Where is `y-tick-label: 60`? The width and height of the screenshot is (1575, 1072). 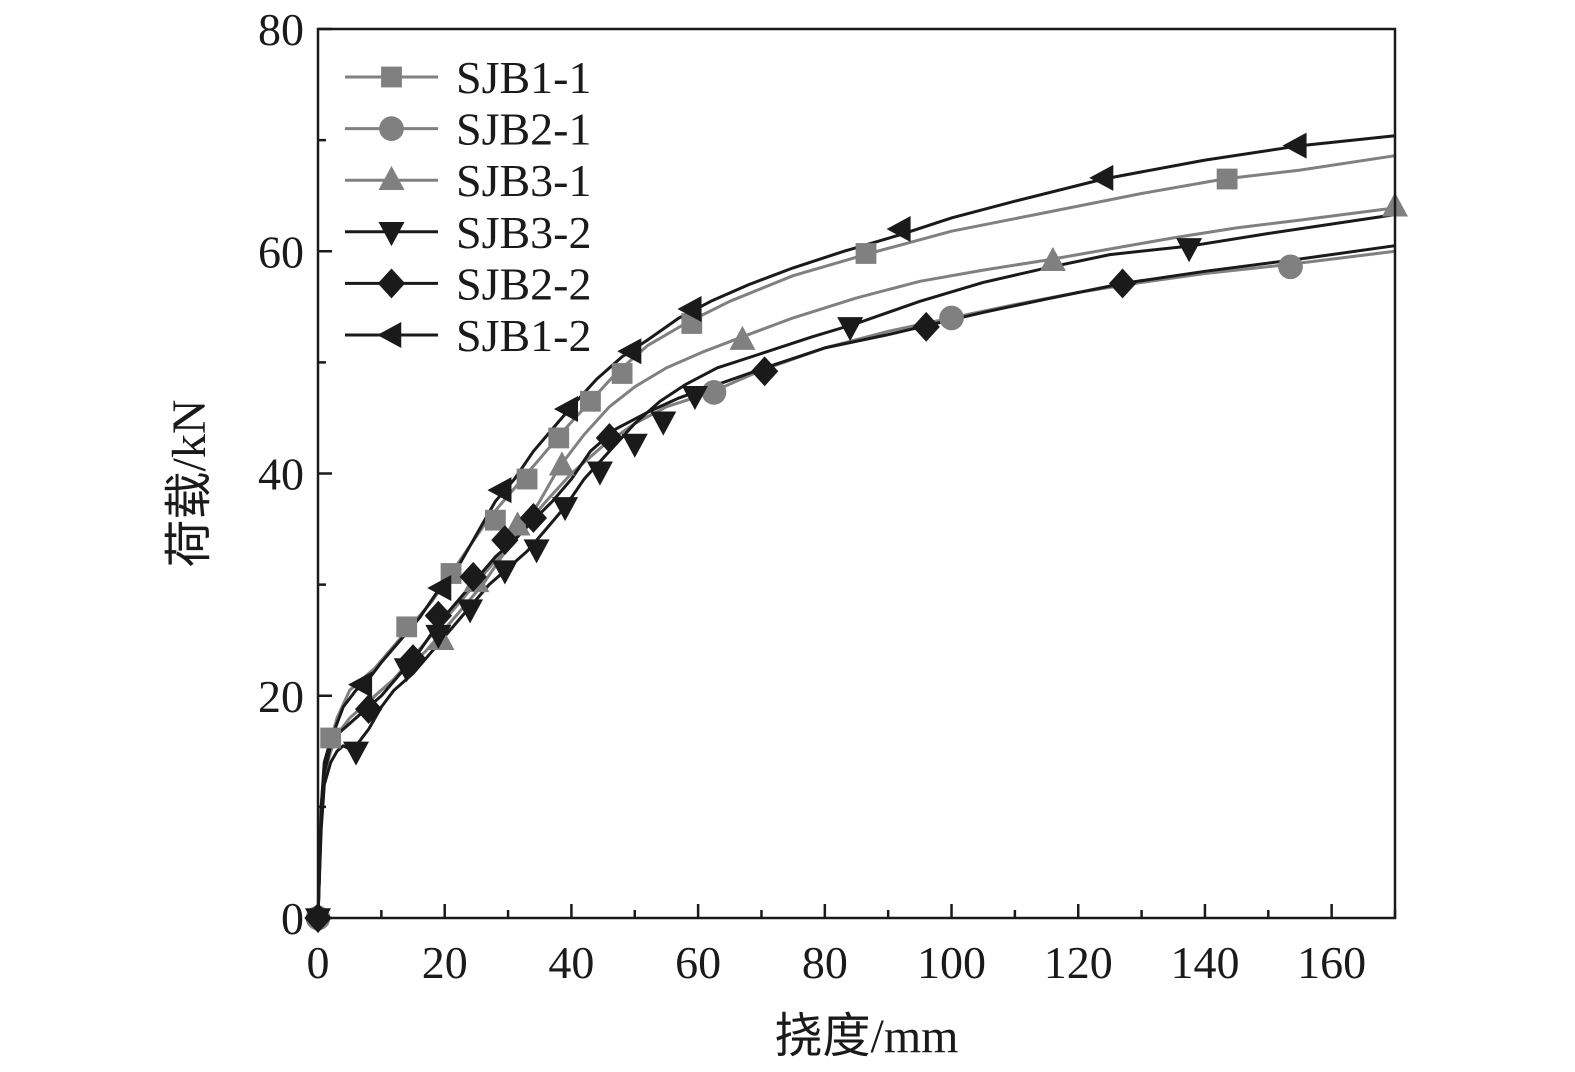
y-tick-label: 60 is located at coordinates (281, 251).